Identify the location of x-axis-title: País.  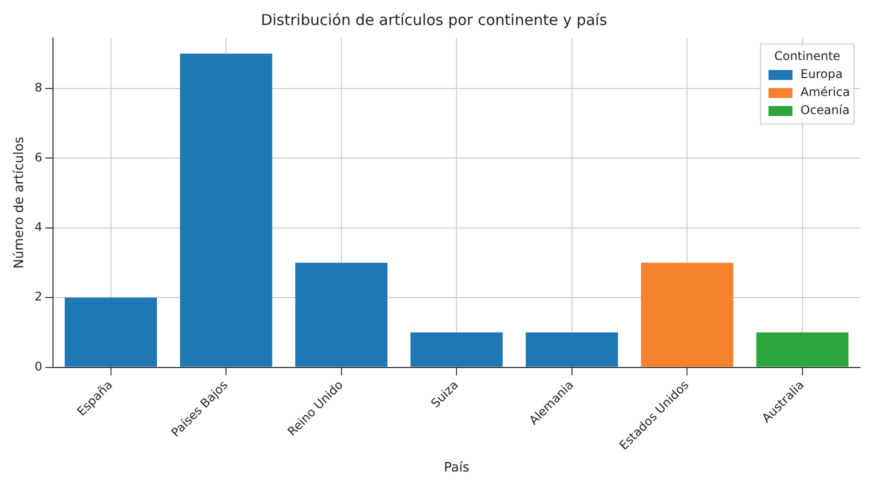
(457, 468).